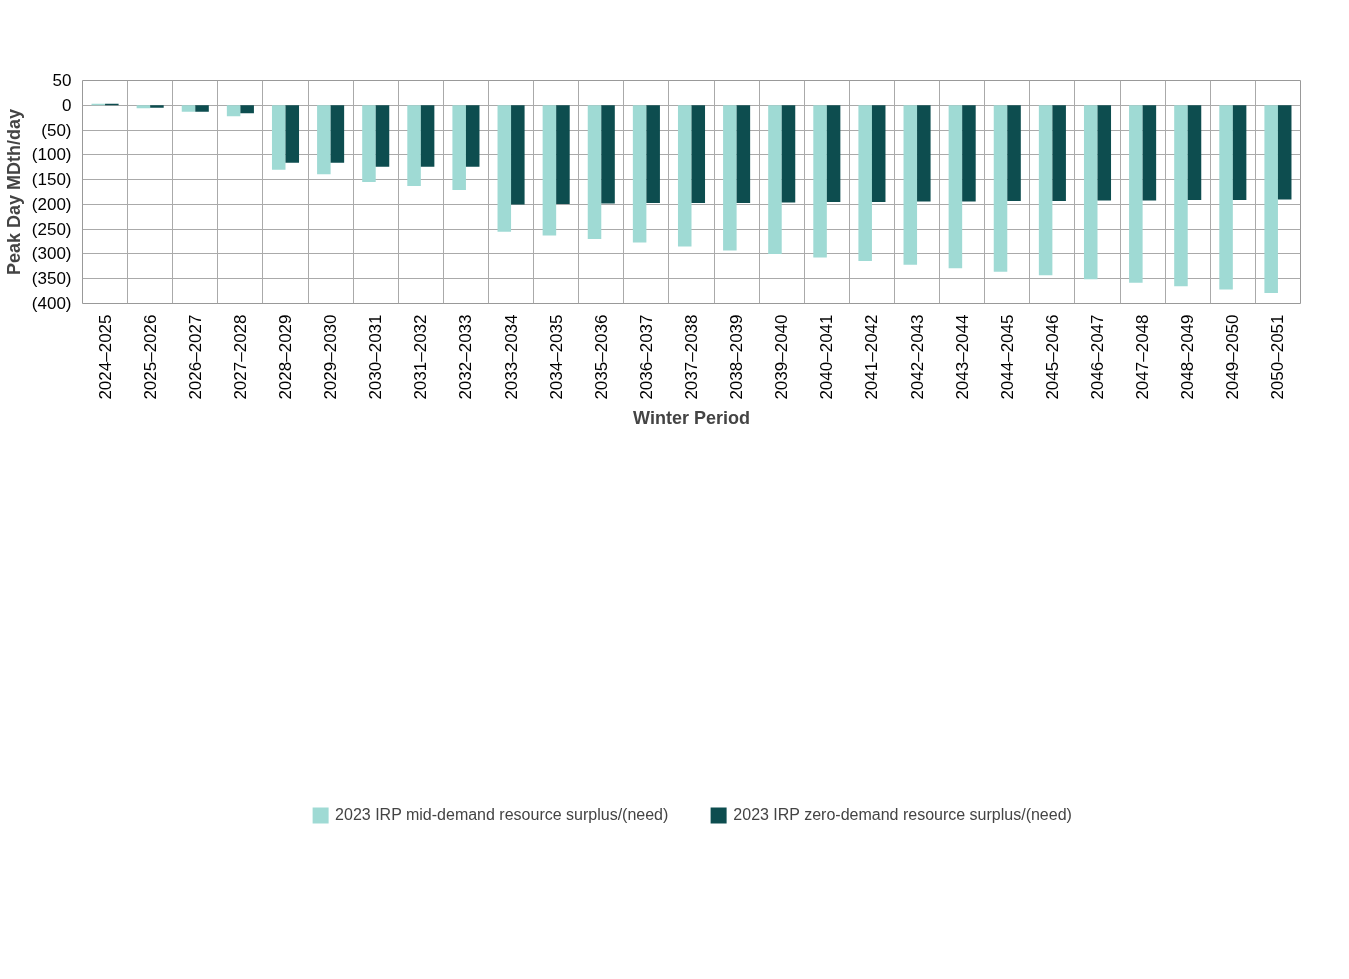 The image size is (1349, 979). I want to click on x-tick-label: 2032–2033, so click(466, 357).